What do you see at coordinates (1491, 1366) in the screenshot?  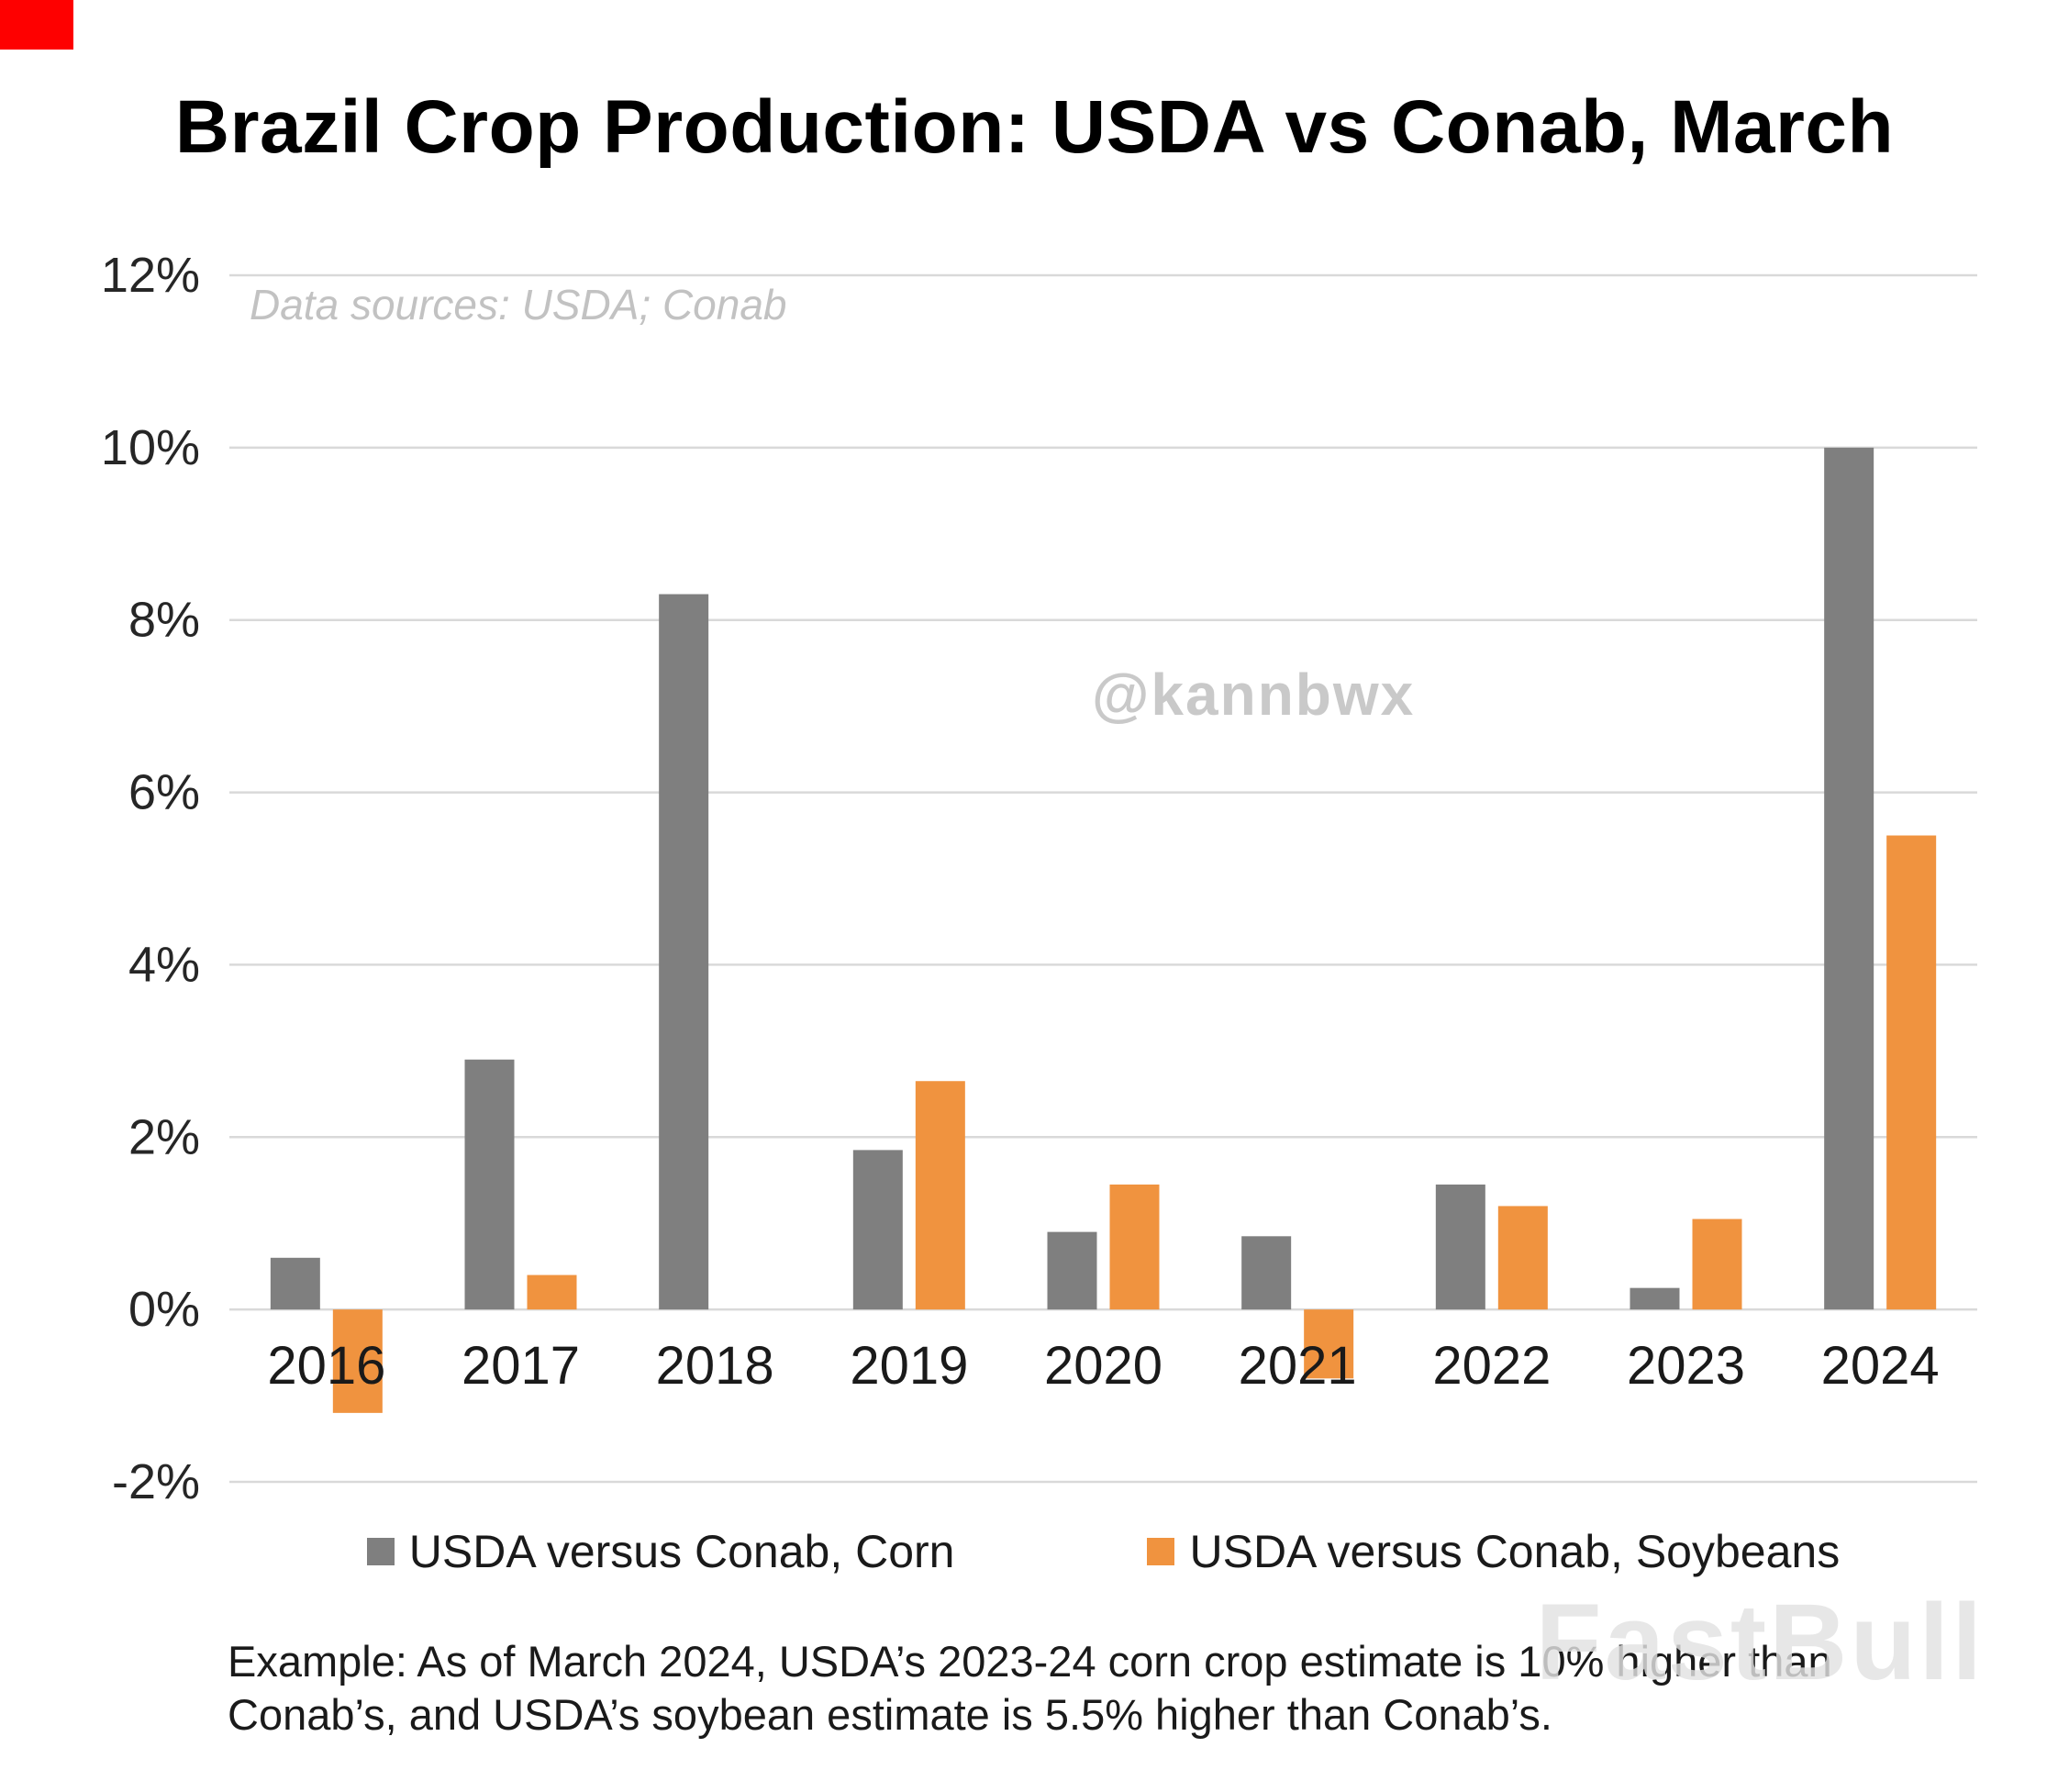 I see `x-axis-tick-label: 2022` at bounding box center [1491, 1366].